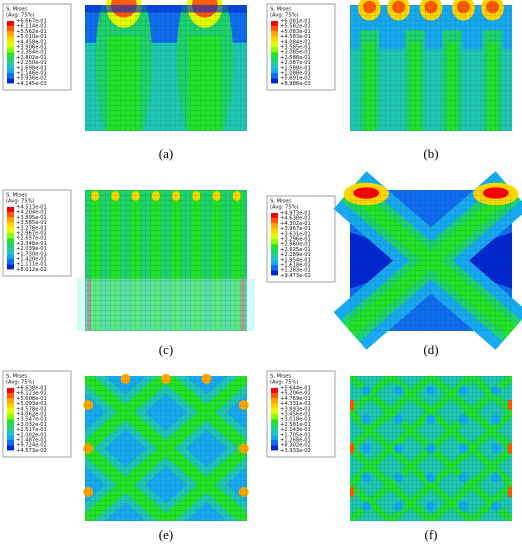 The height and width of the screenshot is (550, 522). Describe the element at coordinates (295, 260) in the screenshot. I see `legend-value: +1.954e-01` at that location.